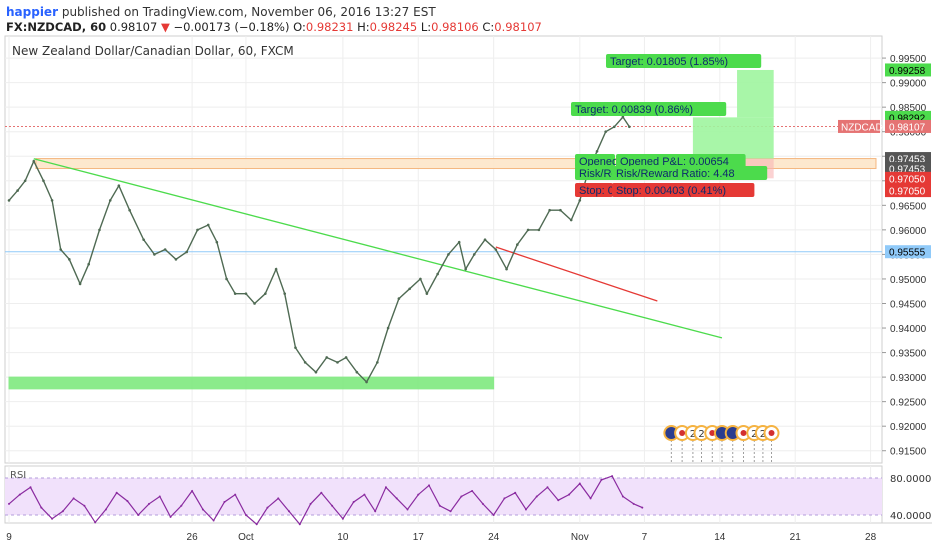  What do you see at coordinates (455, 27) in the screenshot?
I see `low-value: 0.98106` at bounding box center [455, 27].